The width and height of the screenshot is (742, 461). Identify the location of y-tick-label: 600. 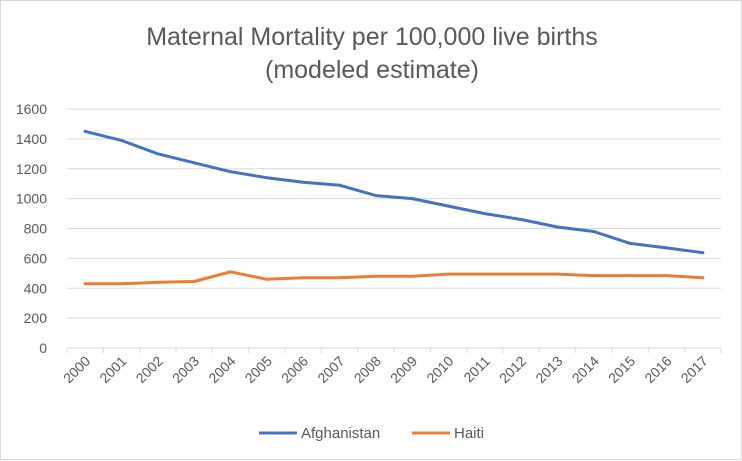
(36, 258).